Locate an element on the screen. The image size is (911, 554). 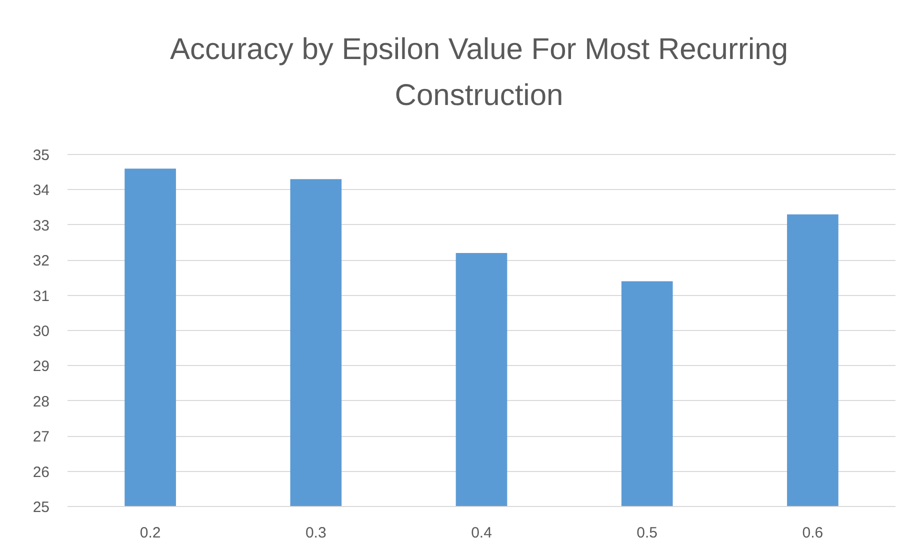
chart-title: Accuracy by Epsilon Value For Most Recurring Construction is located at coordinates (479, 73).